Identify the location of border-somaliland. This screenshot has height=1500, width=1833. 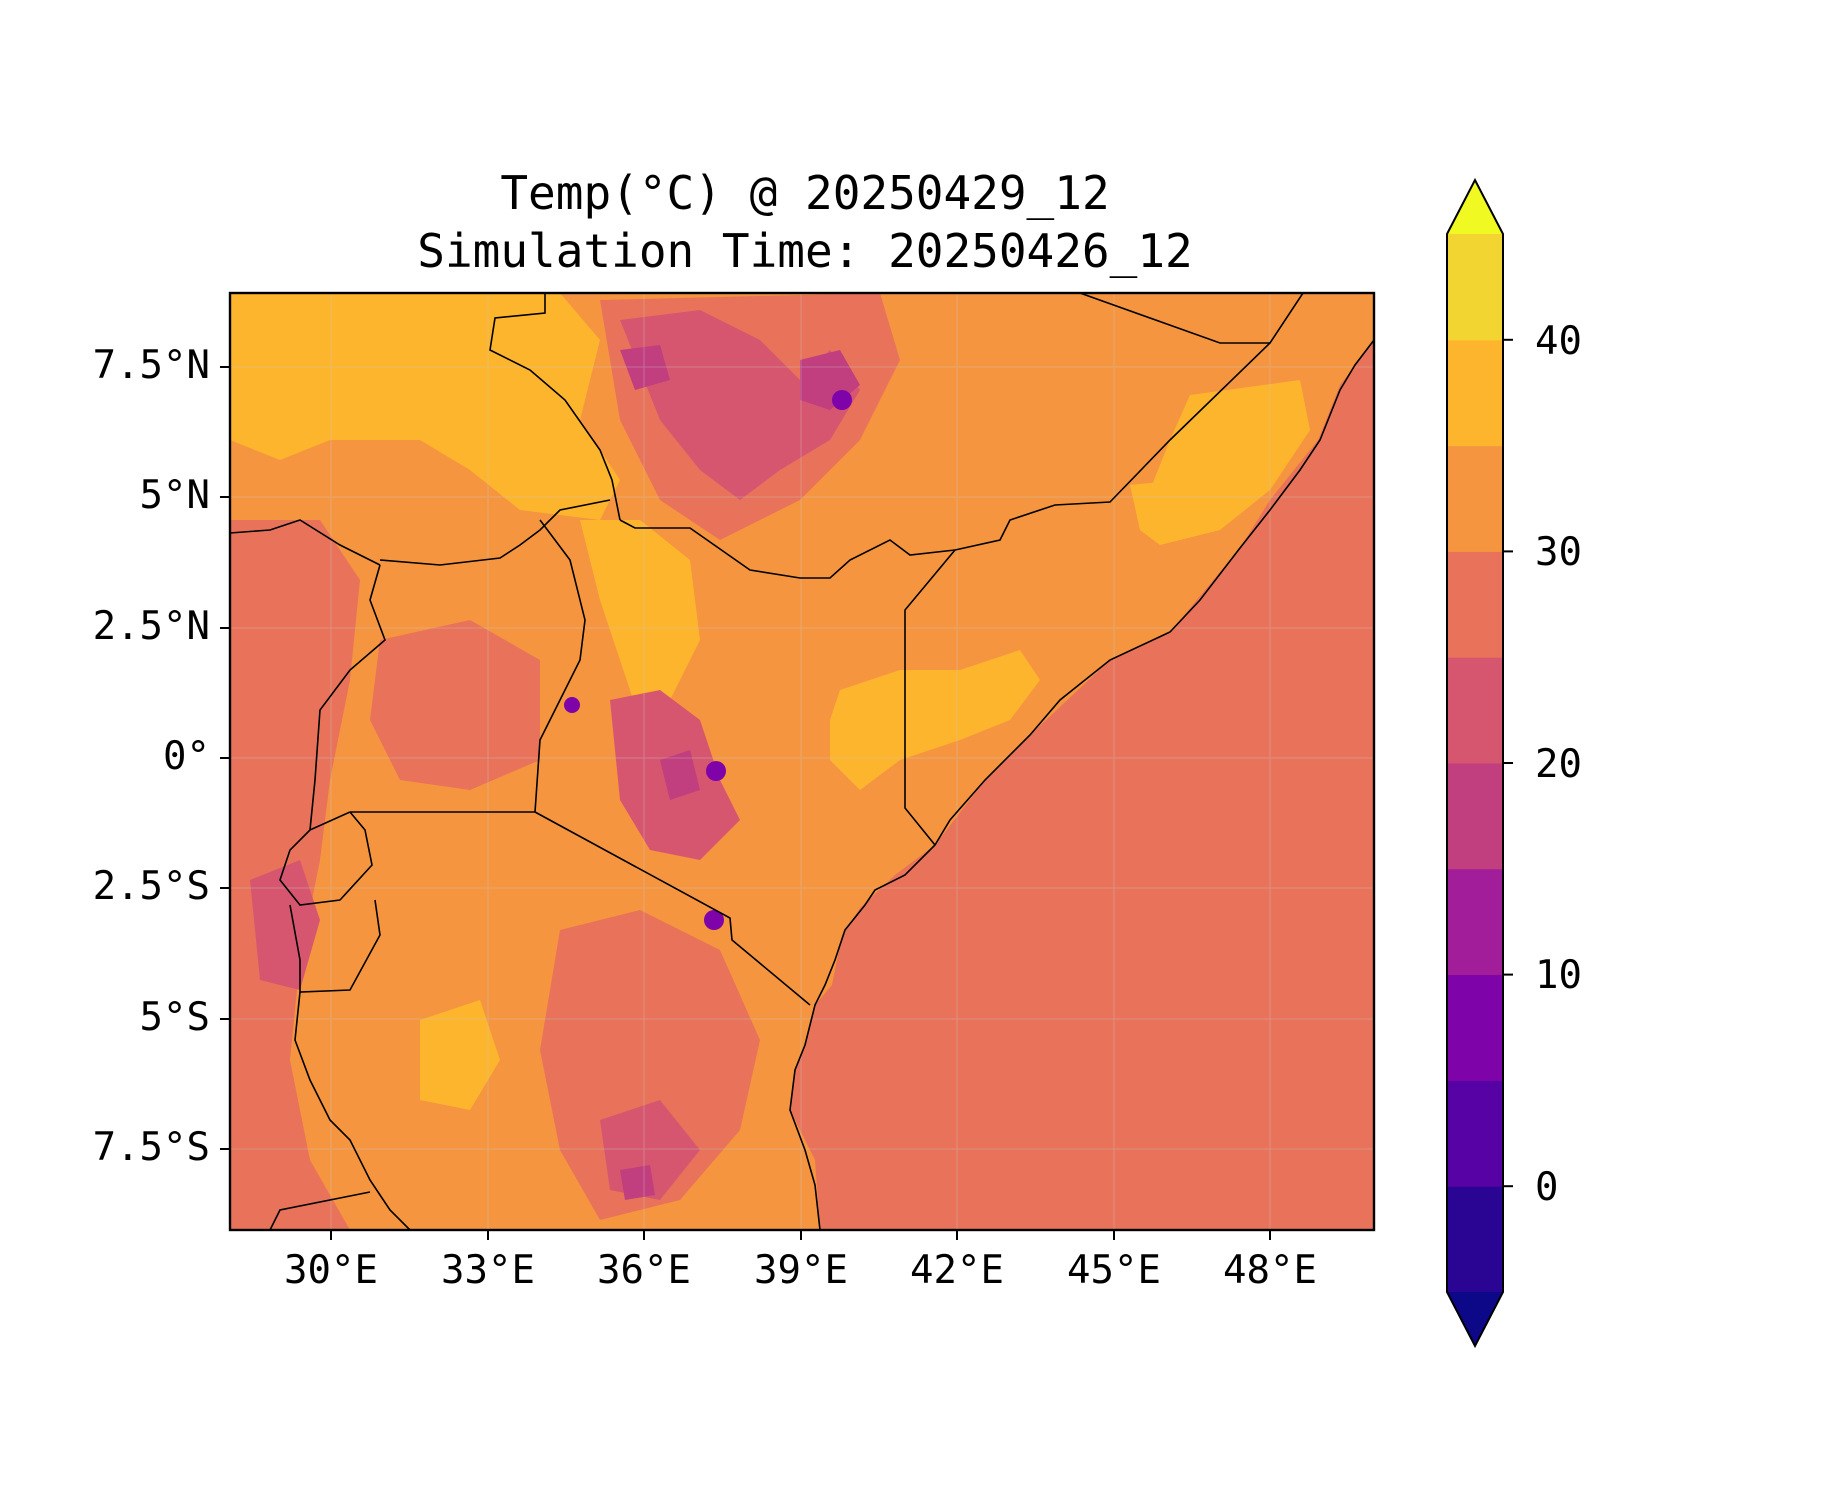
(1174, 318).